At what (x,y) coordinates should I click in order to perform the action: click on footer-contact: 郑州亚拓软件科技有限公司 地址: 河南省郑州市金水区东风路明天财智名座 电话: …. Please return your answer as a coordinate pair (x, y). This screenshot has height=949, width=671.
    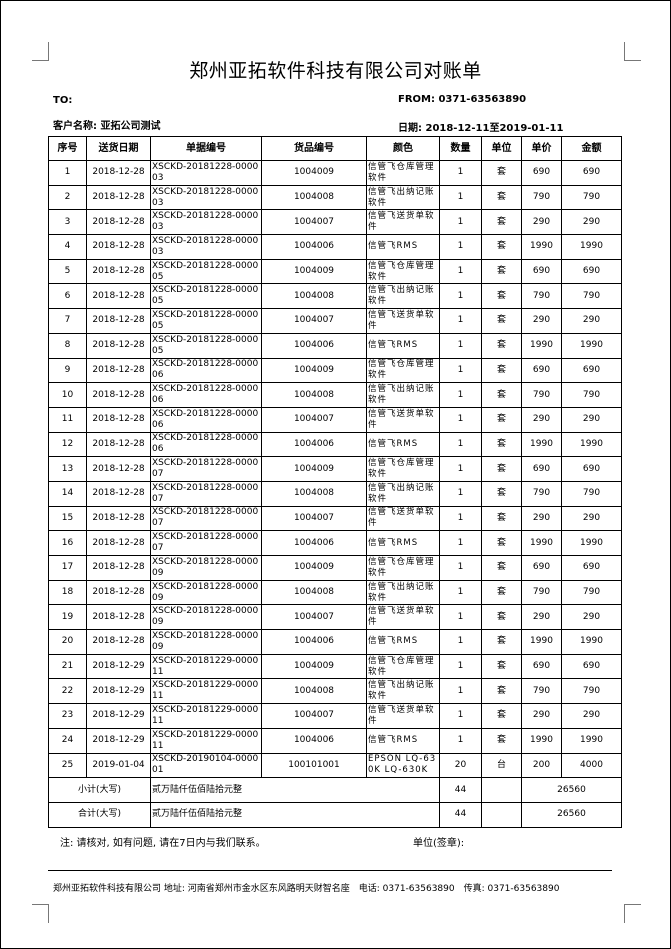
    Looking at the image, I should click on (306, 889).